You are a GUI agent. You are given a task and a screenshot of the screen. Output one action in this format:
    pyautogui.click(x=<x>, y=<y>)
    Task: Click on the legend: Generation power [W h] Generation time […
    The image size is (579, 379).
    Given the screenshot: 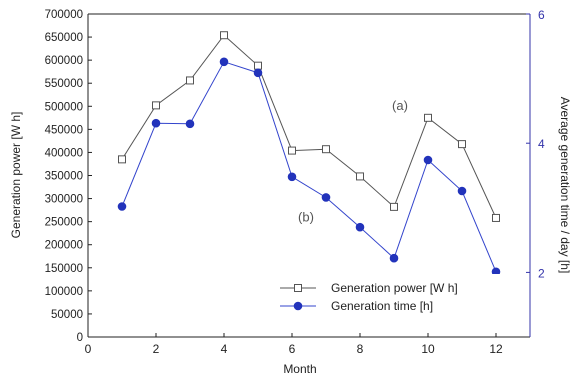 What is the action you would take?
    pyautogui.click(x=389, y=296)
    